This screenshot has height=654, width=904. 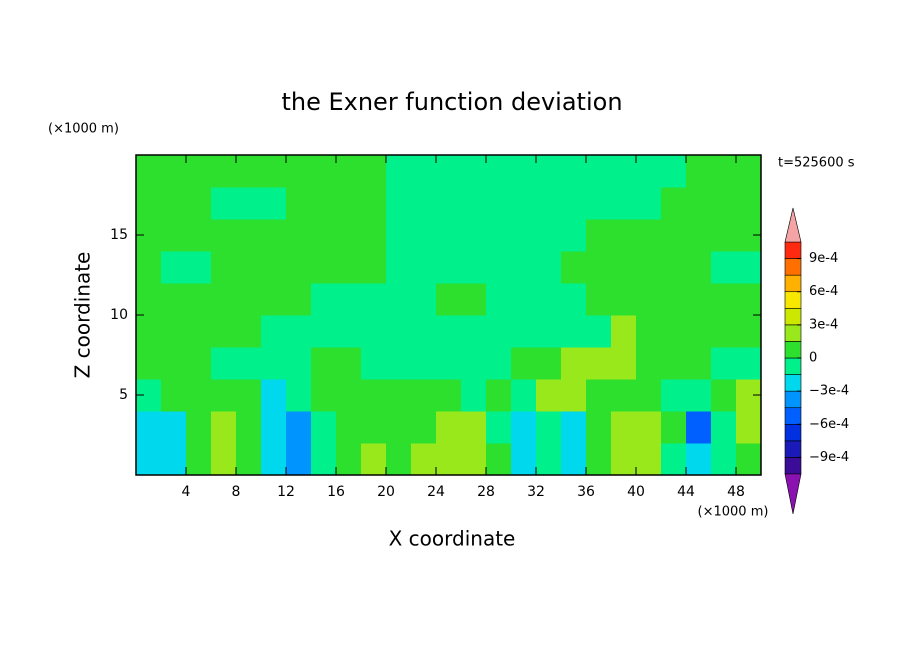 I want to click on colorbar-tick-label: −3e-4, so click(x=829, y=391).